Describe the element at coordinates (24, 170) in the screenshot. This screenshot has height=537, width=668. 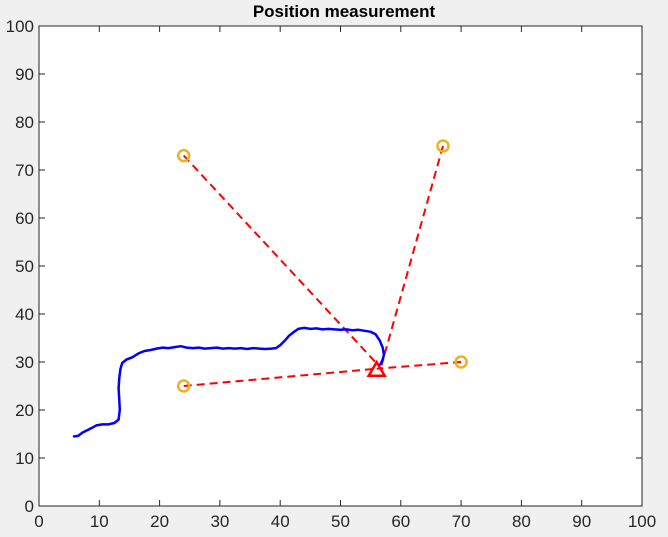
I see `y-tick-label: 70` at that location.